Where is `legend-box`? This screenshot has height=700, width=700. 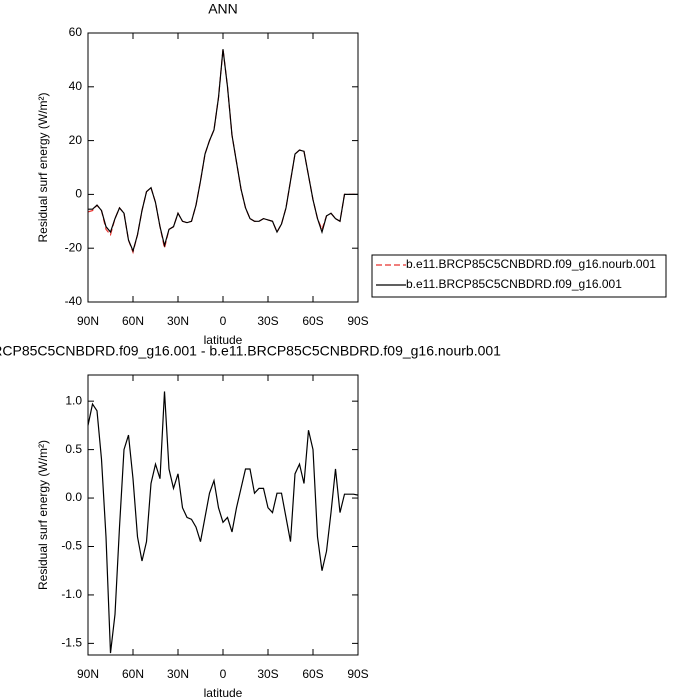
legend-box is located at coordinates (519, 276).